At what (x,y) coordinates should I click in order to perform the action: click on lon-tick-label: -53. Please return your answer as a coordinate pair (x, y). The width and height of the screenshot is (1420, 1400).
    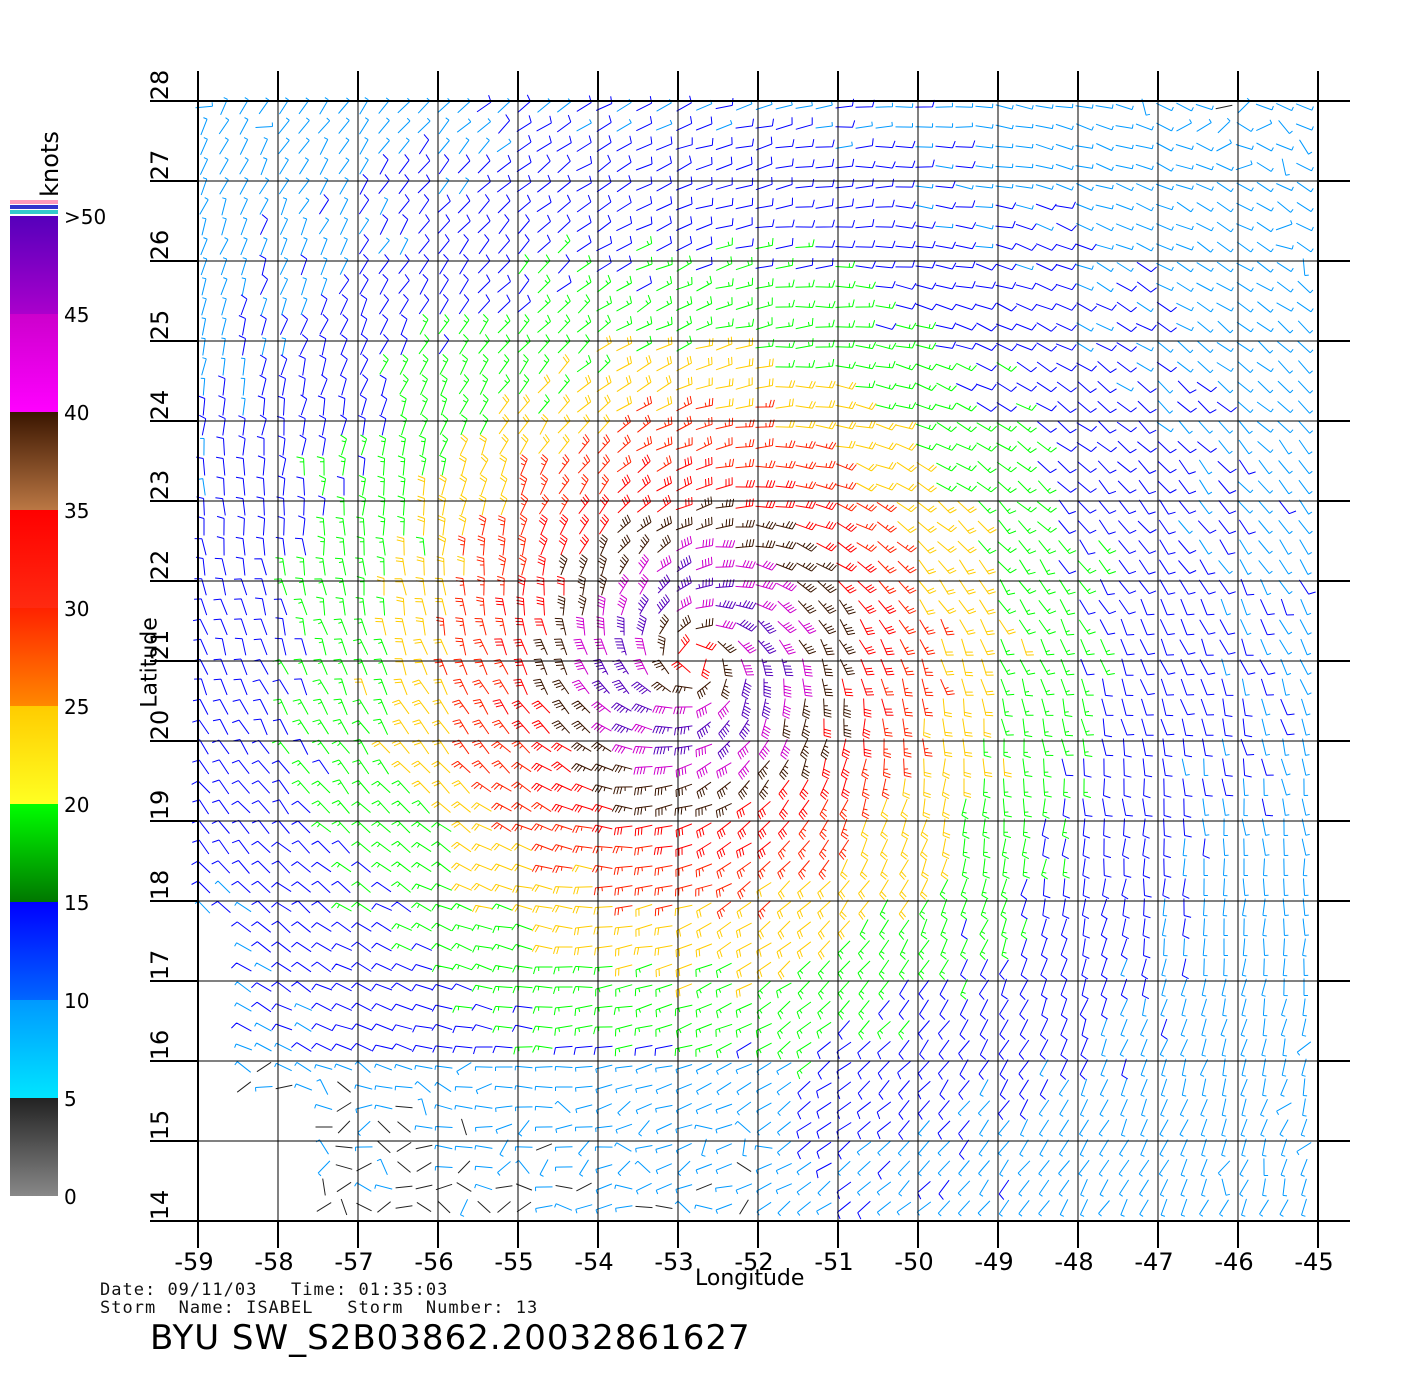
    Looking at the image, I should click on (673, 1262).